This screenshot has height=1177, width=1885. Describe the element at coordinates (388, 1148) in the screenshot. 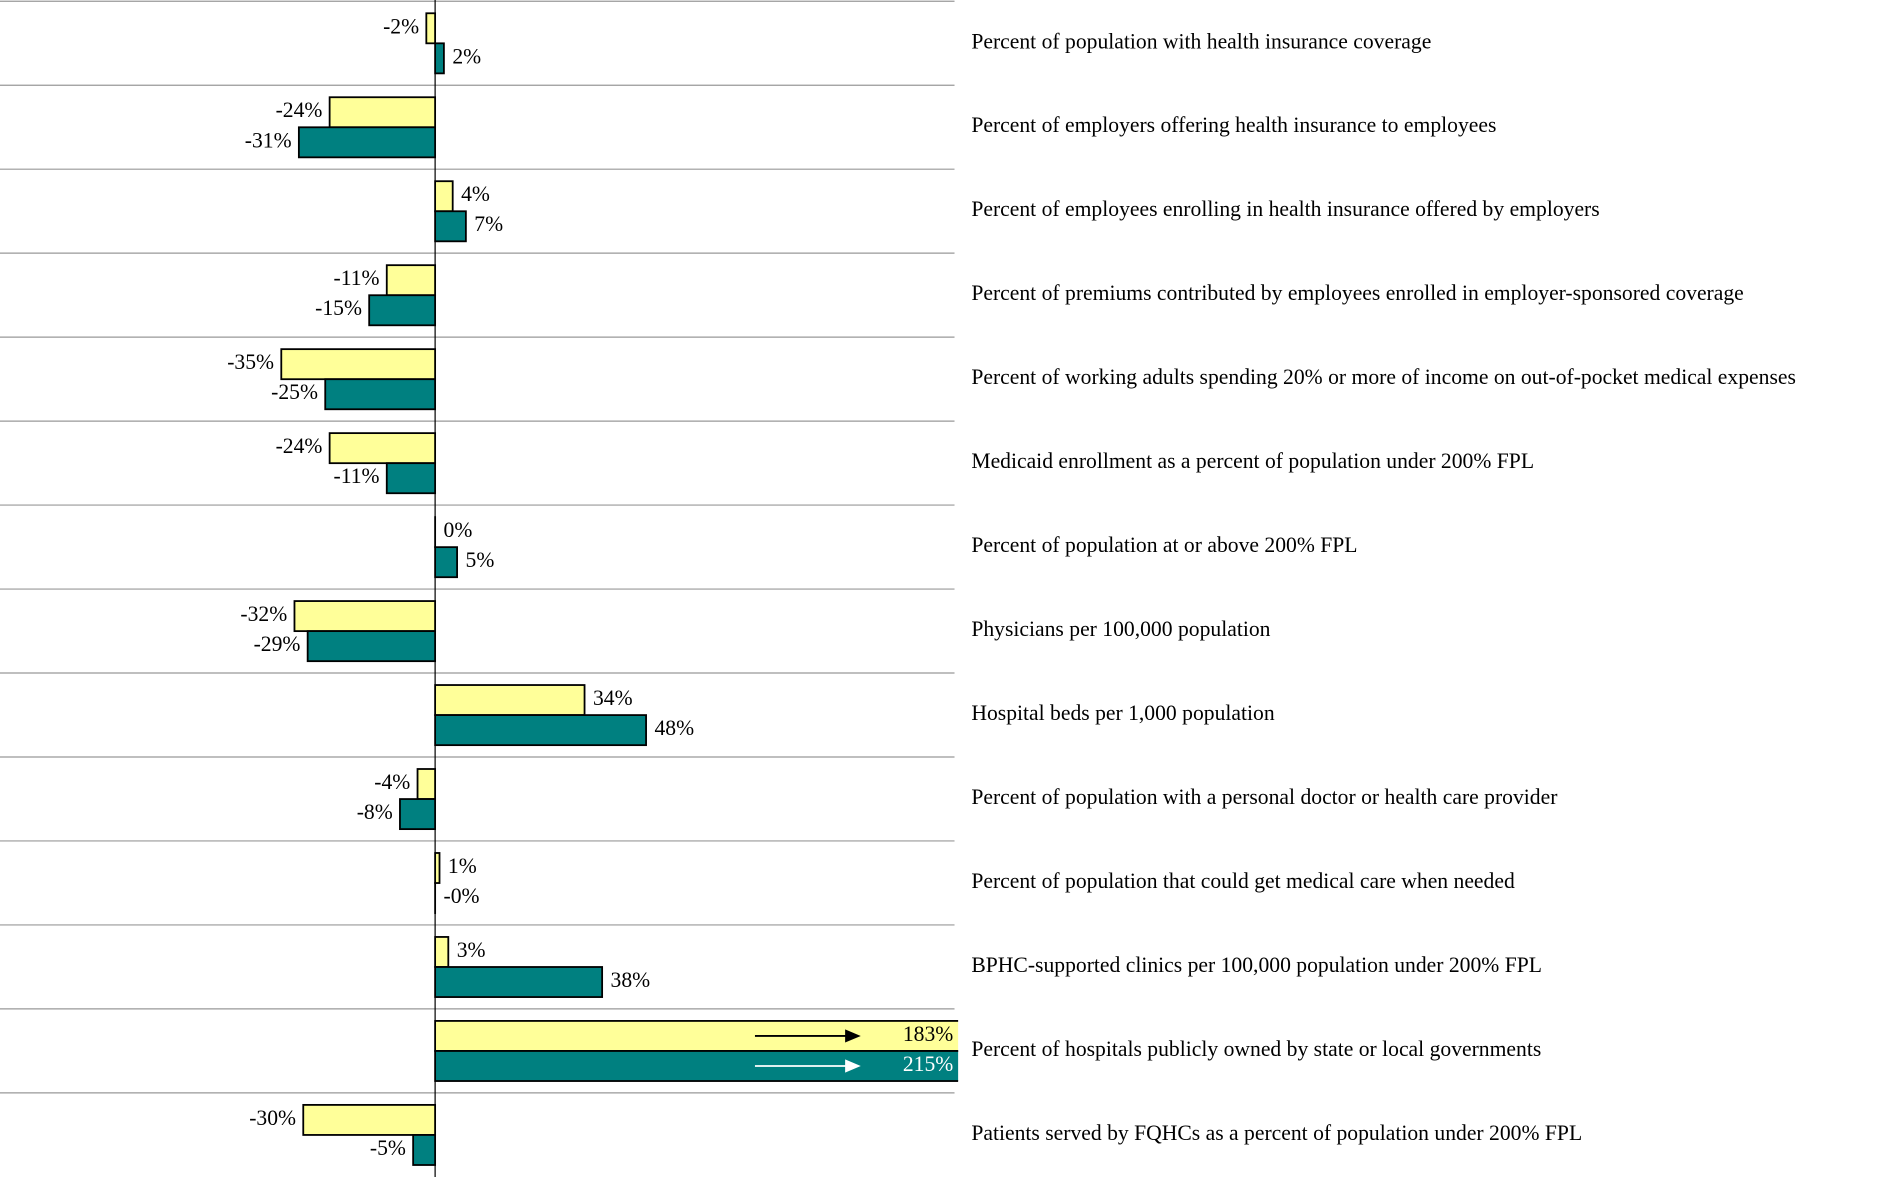

I see `value-label: -5%` at that location.